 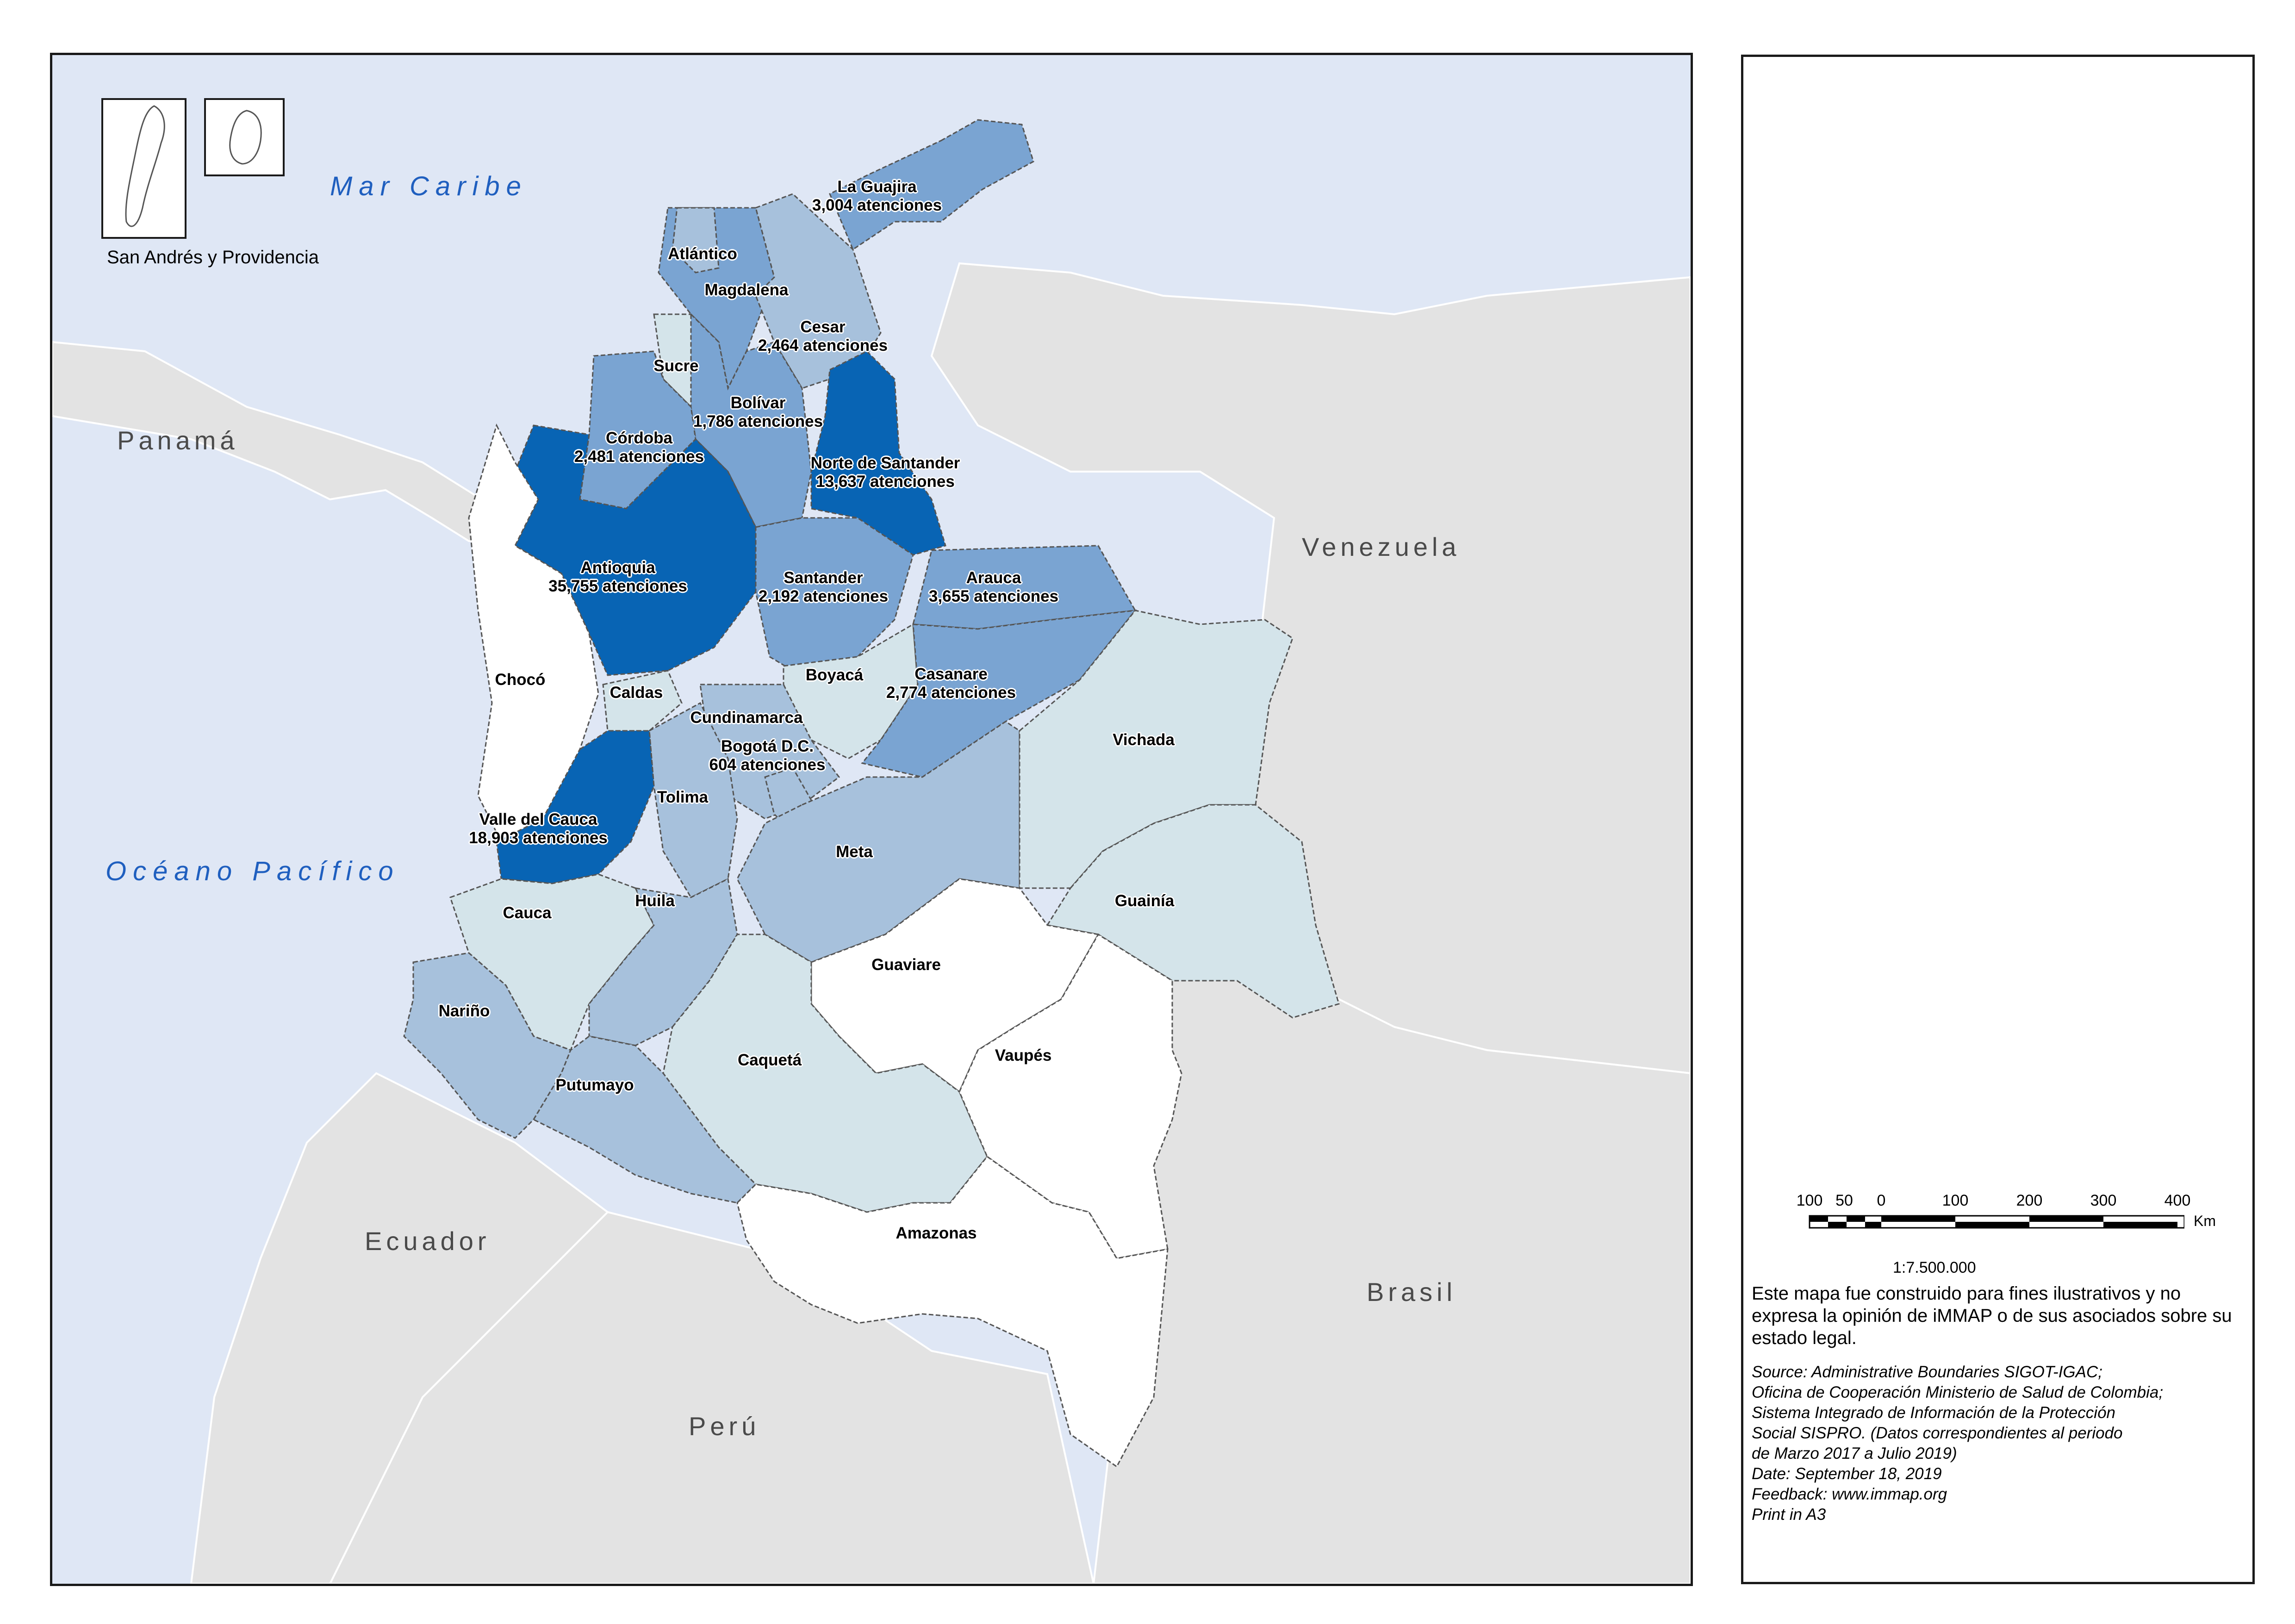 What do you see at coordinates (767, 746) in the screenshot?
I see `dept-name: Bogotá D.C.` at bounding box center [767, 746].